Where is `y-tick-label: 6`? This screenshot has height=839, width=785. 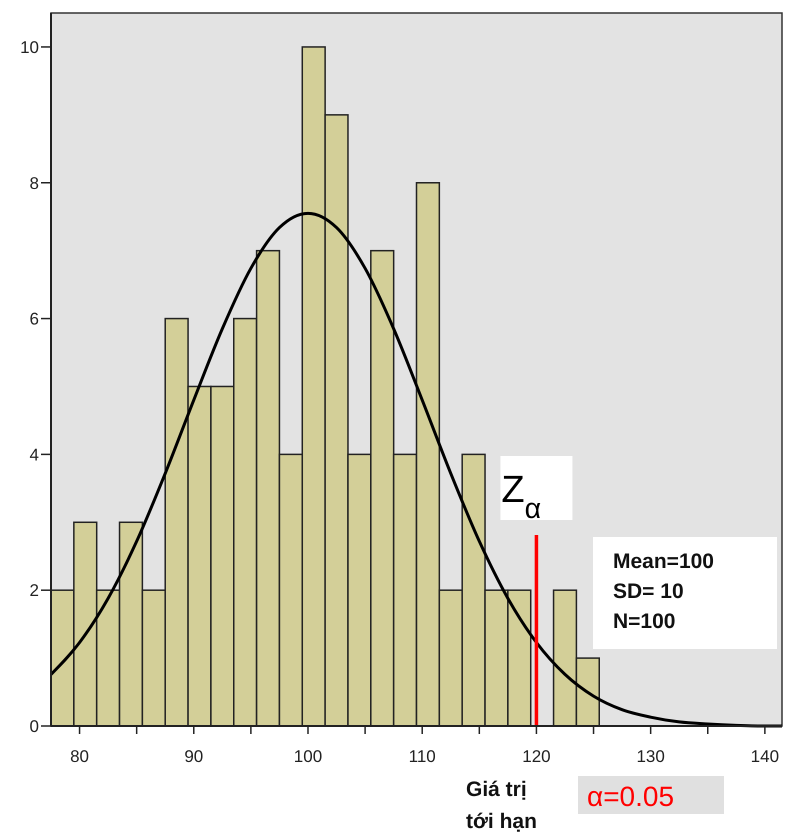 y-tick-label: 6 is located at coordinates (34, 319).